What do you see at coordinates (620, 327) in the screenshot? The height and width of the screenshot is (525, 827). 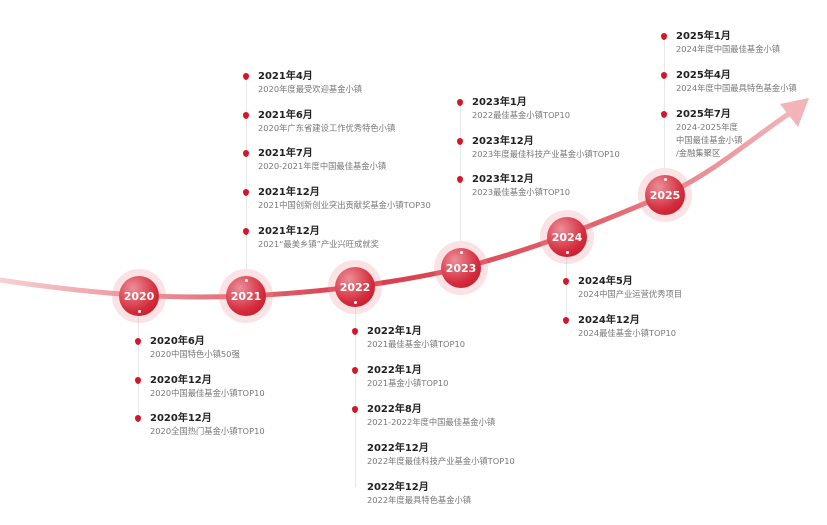 I see `award-event: 2024年12月 2024最佳基金小镇TOP10` at bounding box center [620, 327].